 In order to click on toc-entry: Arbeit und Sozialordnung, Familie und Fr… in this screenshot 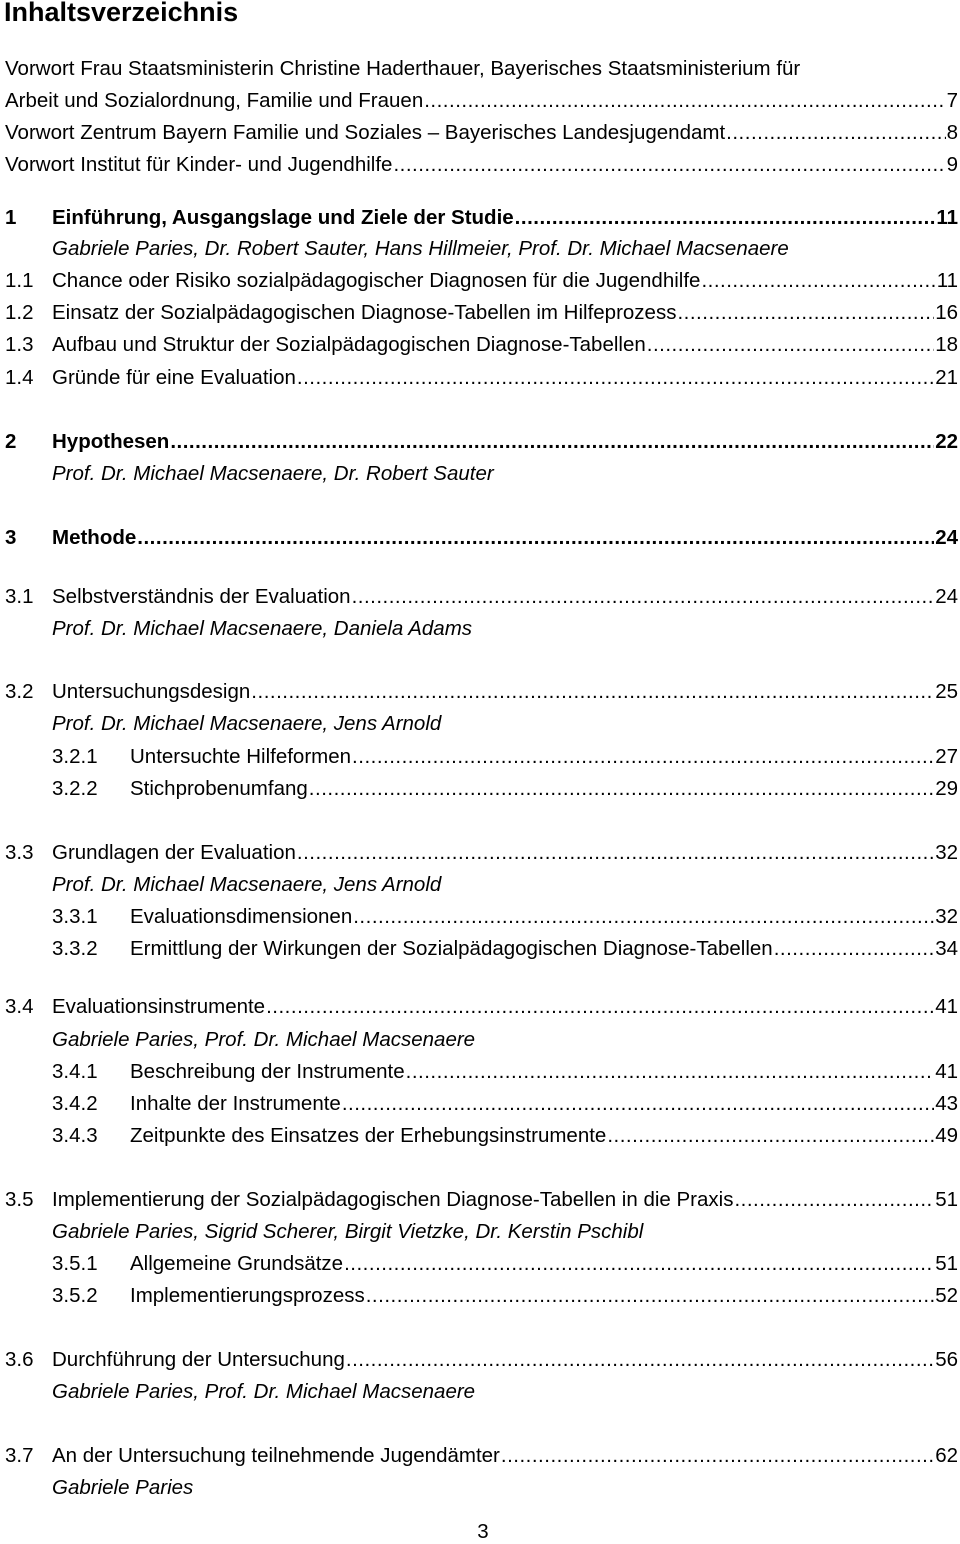, I will do `click(481, 101)`.